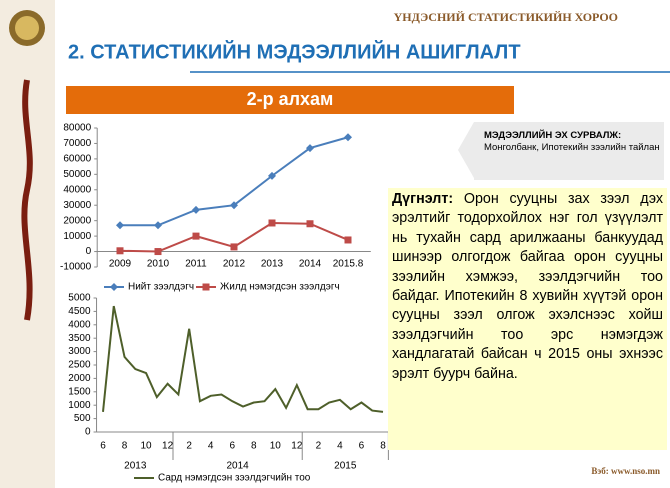 Image resolution: width=670 pixels, height=488 pixels. Describe the element at coordinates (120, 264) in the screenshot. I see `x-tick-label: 2009` at that location.